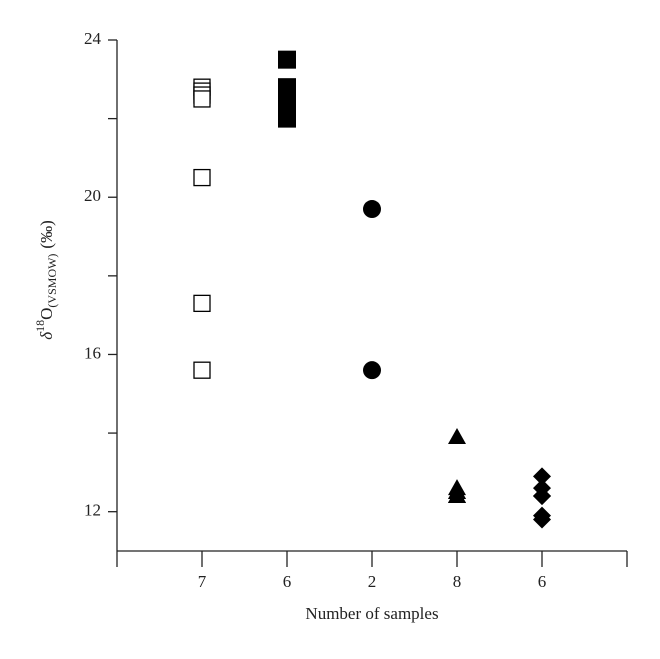 The width and height of the screenshot is (660, 659). I want to click on y-label-subscript: (VSMOW), so click(52, 281).